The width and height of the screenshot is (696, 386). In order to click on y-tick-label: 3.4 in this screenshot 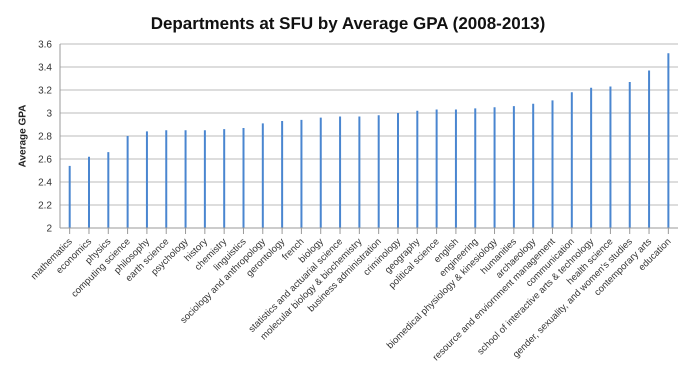, I will do `click(45, 68)`.